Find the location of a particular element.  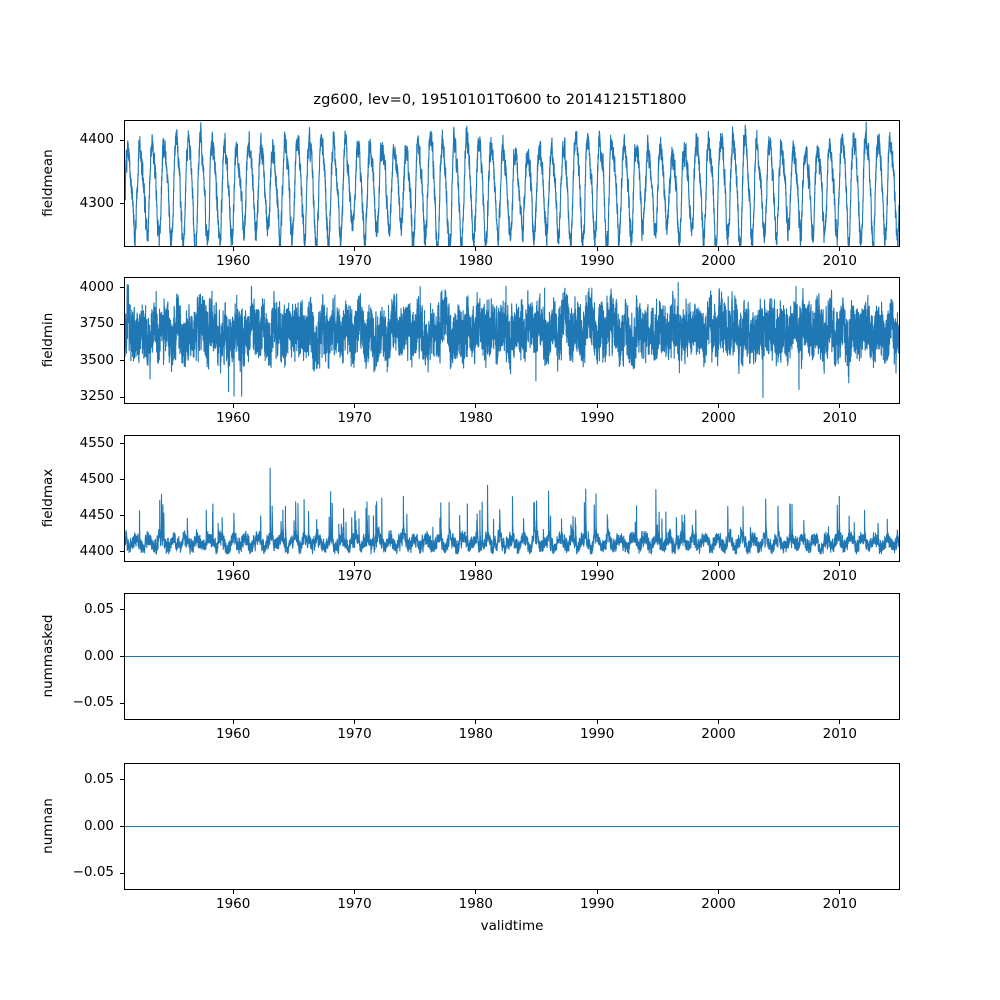

plot-panel-numnan is located at coordinates (512, 826).